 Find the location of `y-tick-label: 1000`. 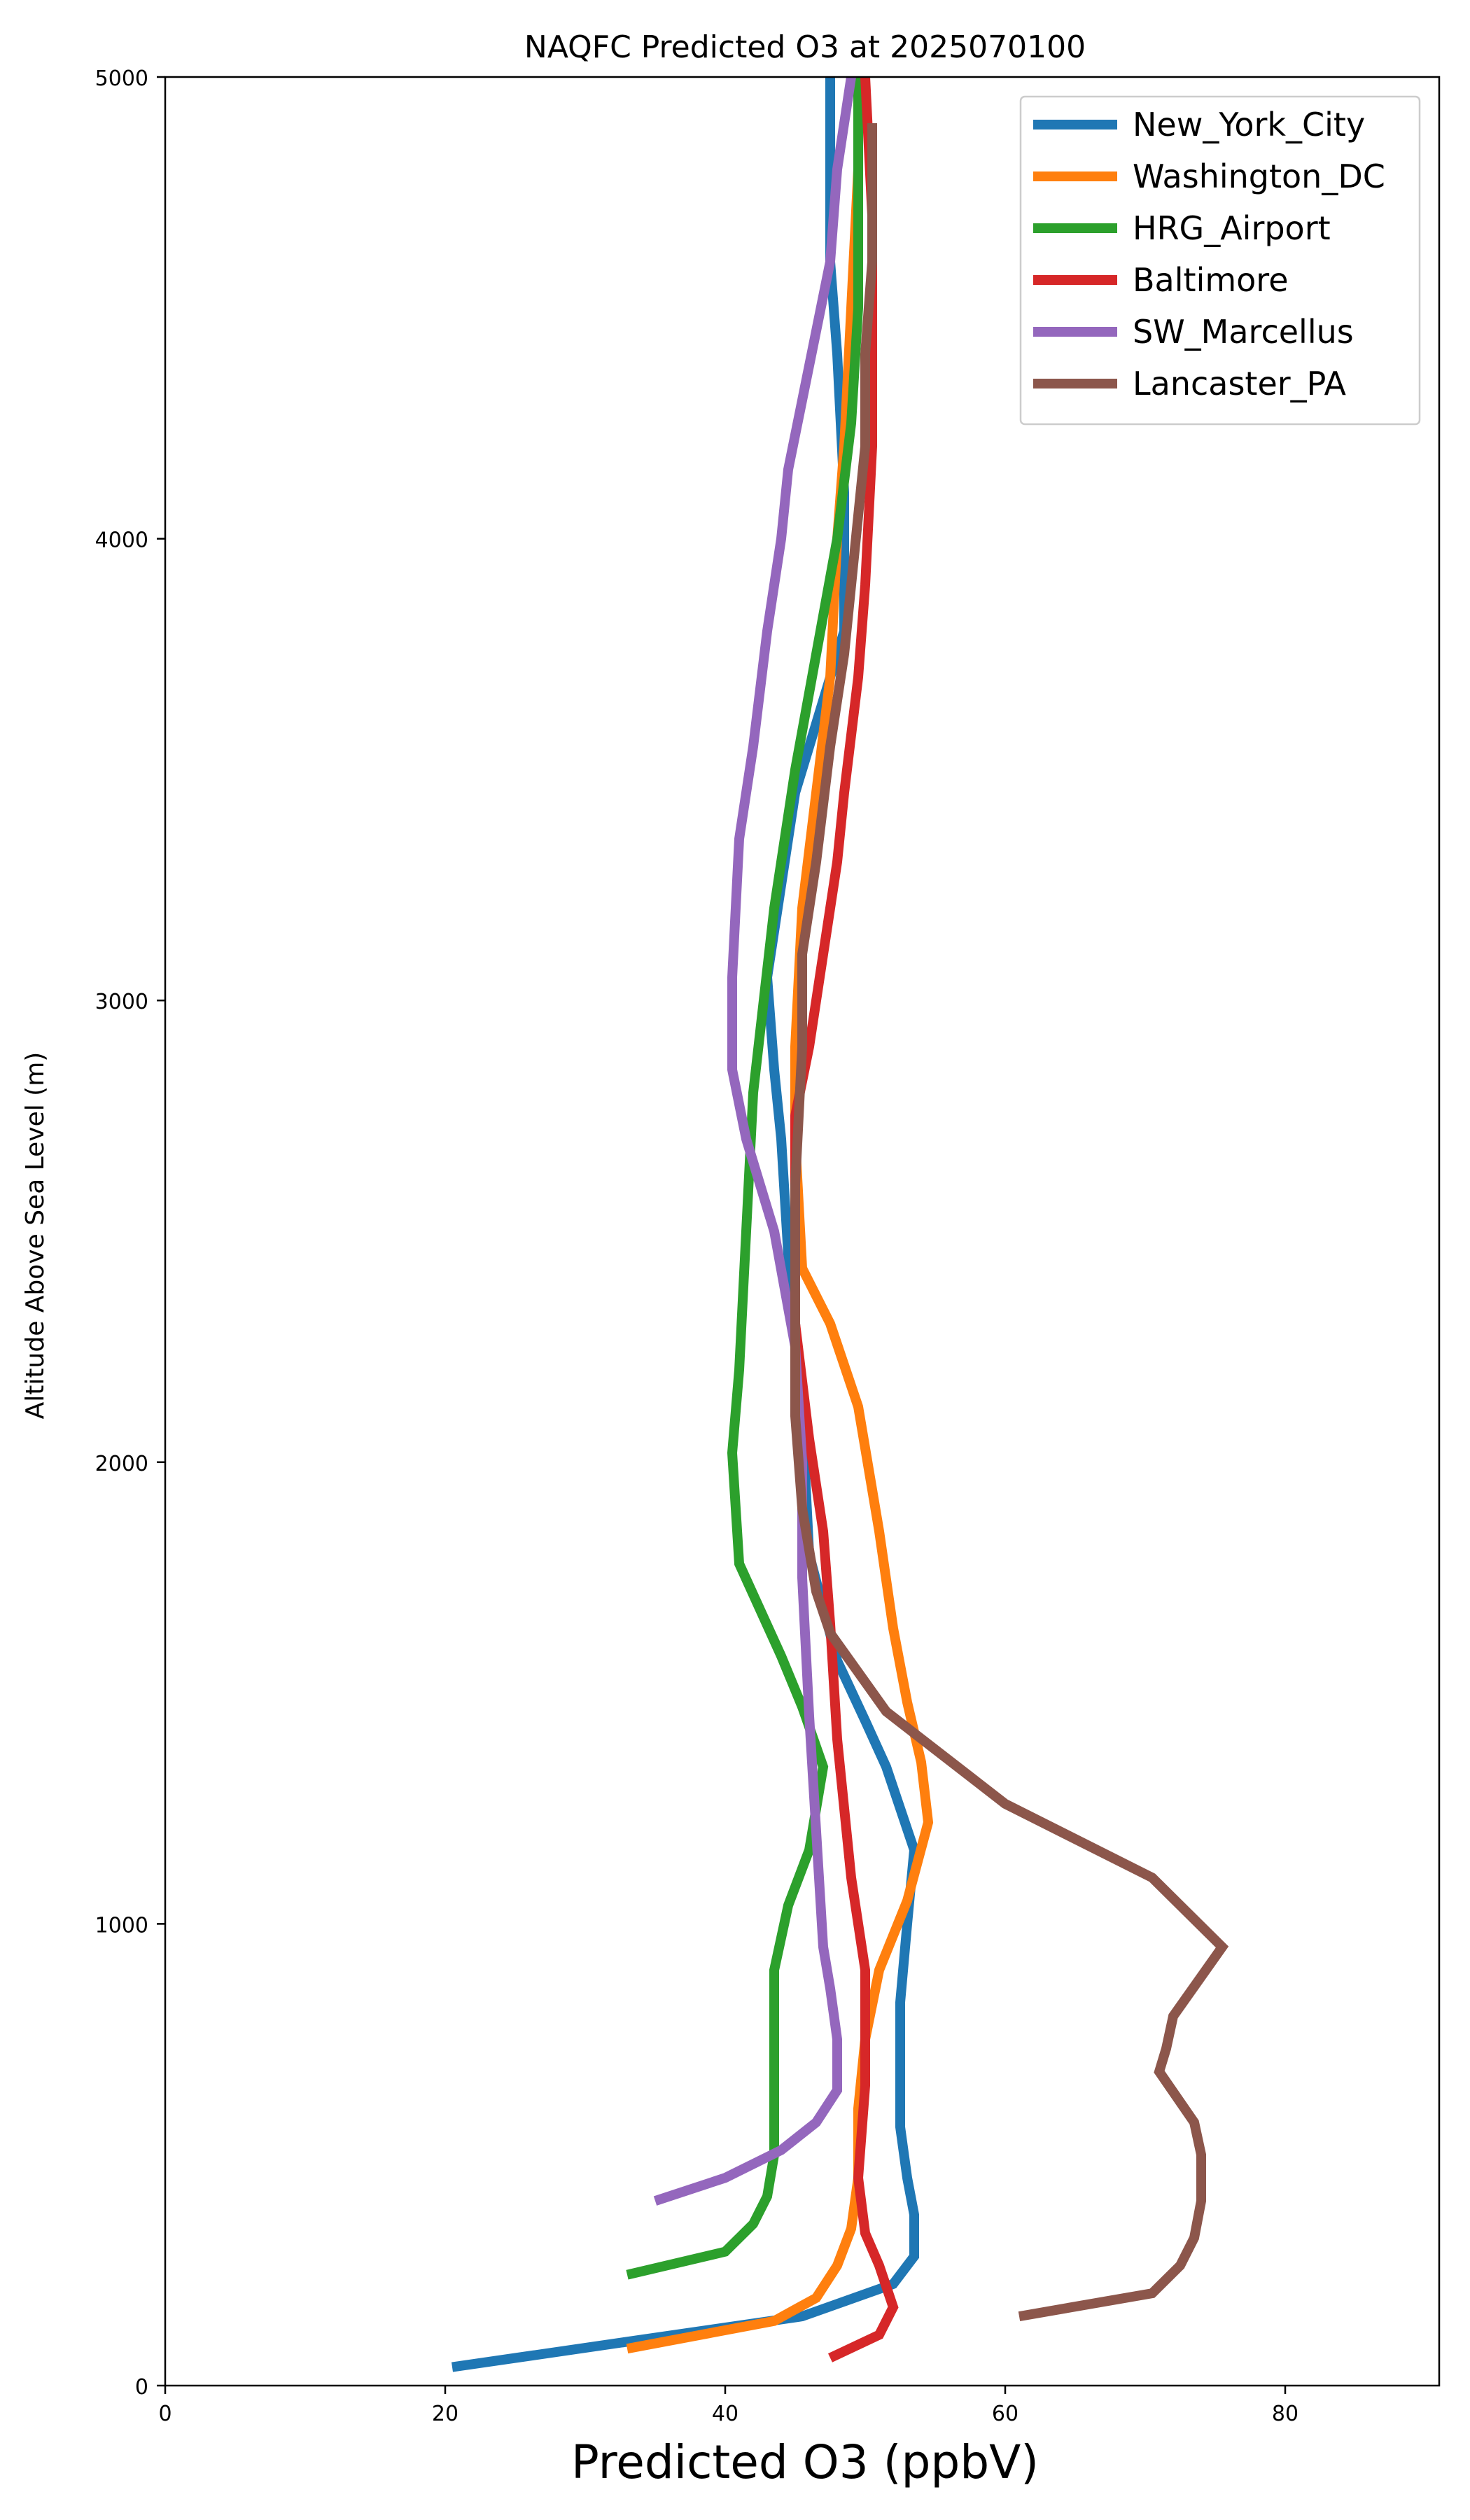

y-tick-label: 1000 is located at coordinates (121, 1925).